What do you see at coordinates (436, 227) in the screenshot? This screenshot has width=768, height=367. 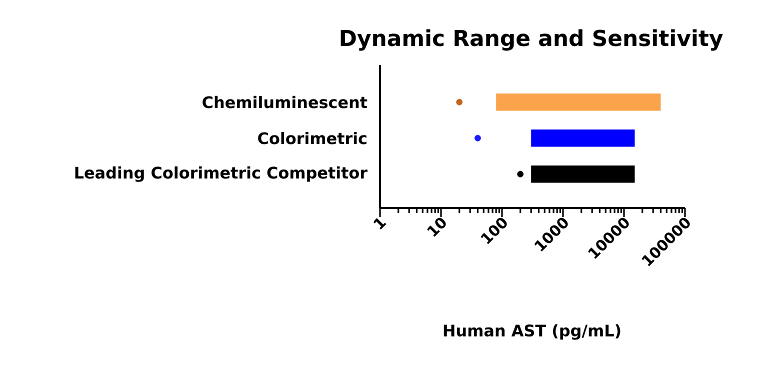 I see `x-tick-label: 10` at bounding box center [436, 227].